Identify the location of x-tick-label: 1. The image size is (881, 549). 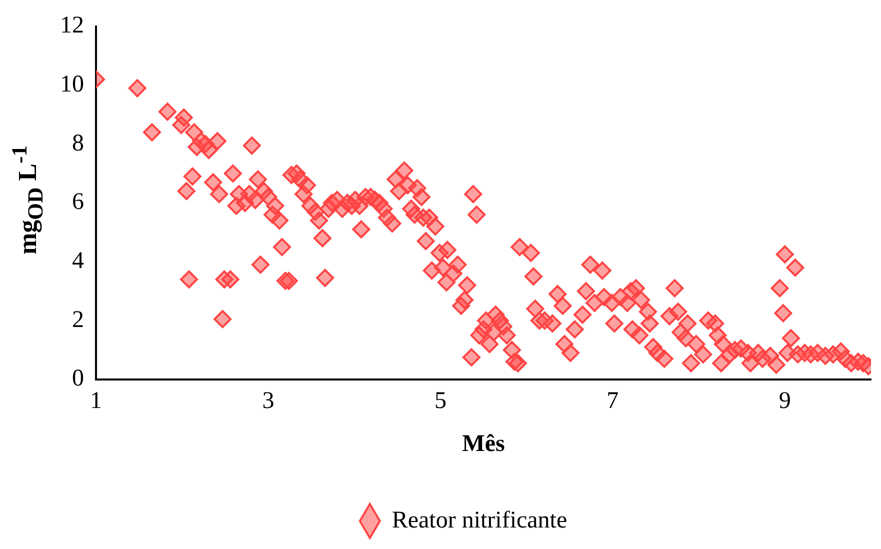
(96, 401).